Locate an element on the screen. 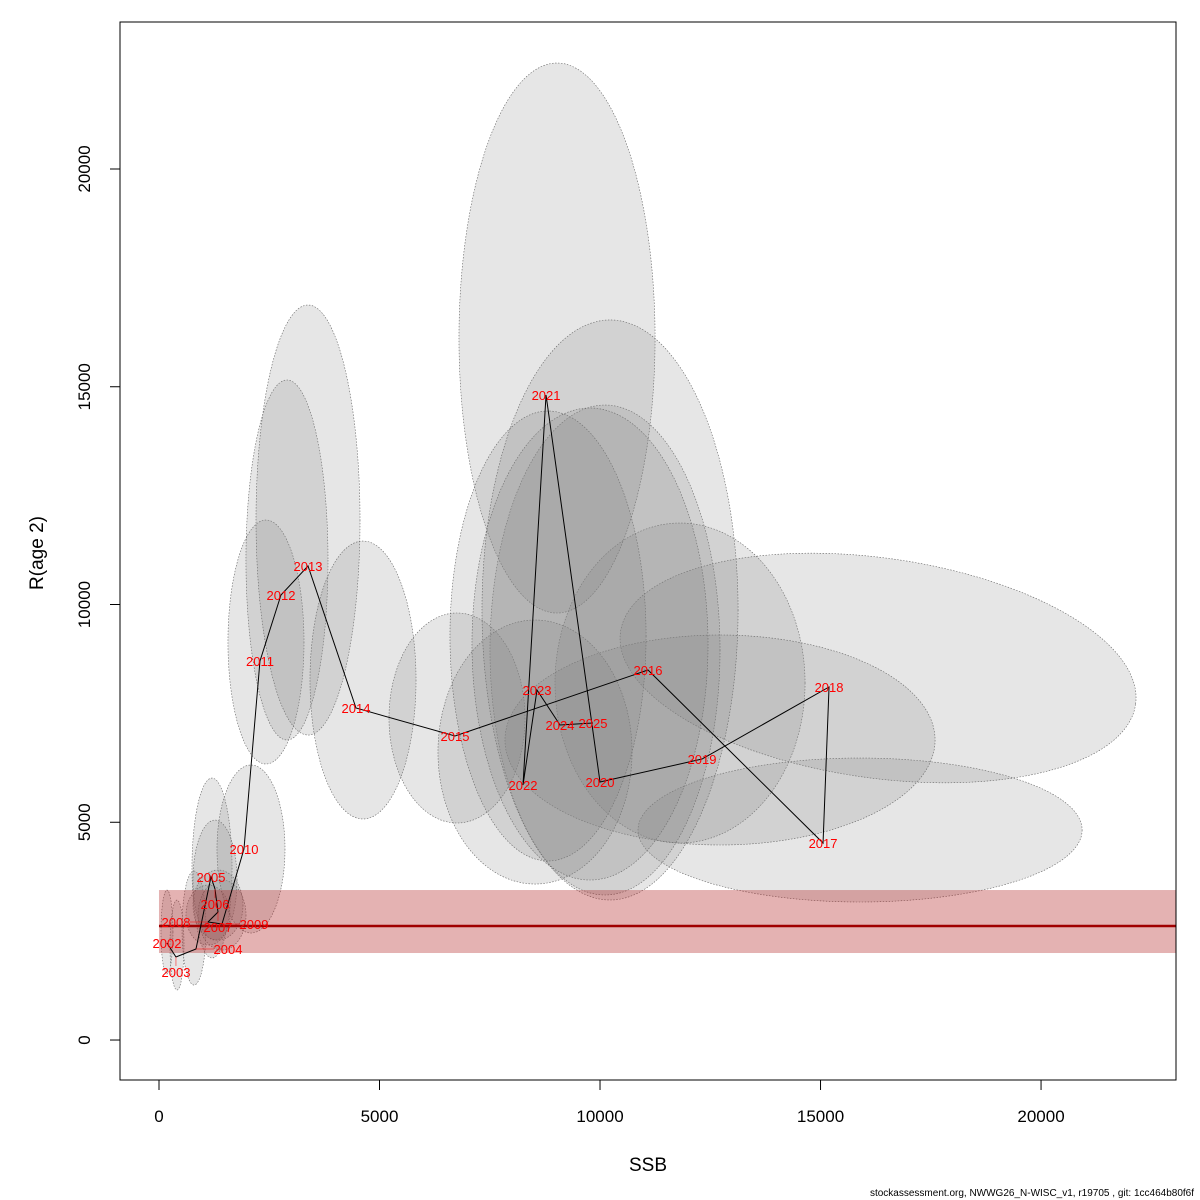  year-label-2013: 2013 is located at coordinates (308, 566).